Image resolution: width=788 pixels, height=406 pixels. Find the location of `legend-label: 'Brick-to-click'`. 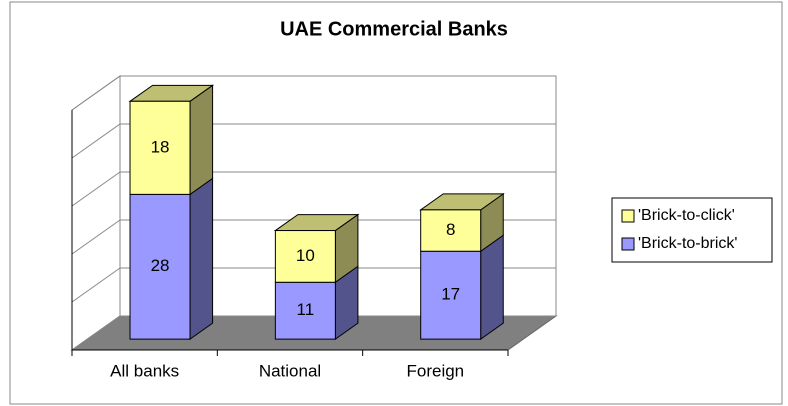

legend-label: 'Brick-to-click' is located at coordinates (686, 215).